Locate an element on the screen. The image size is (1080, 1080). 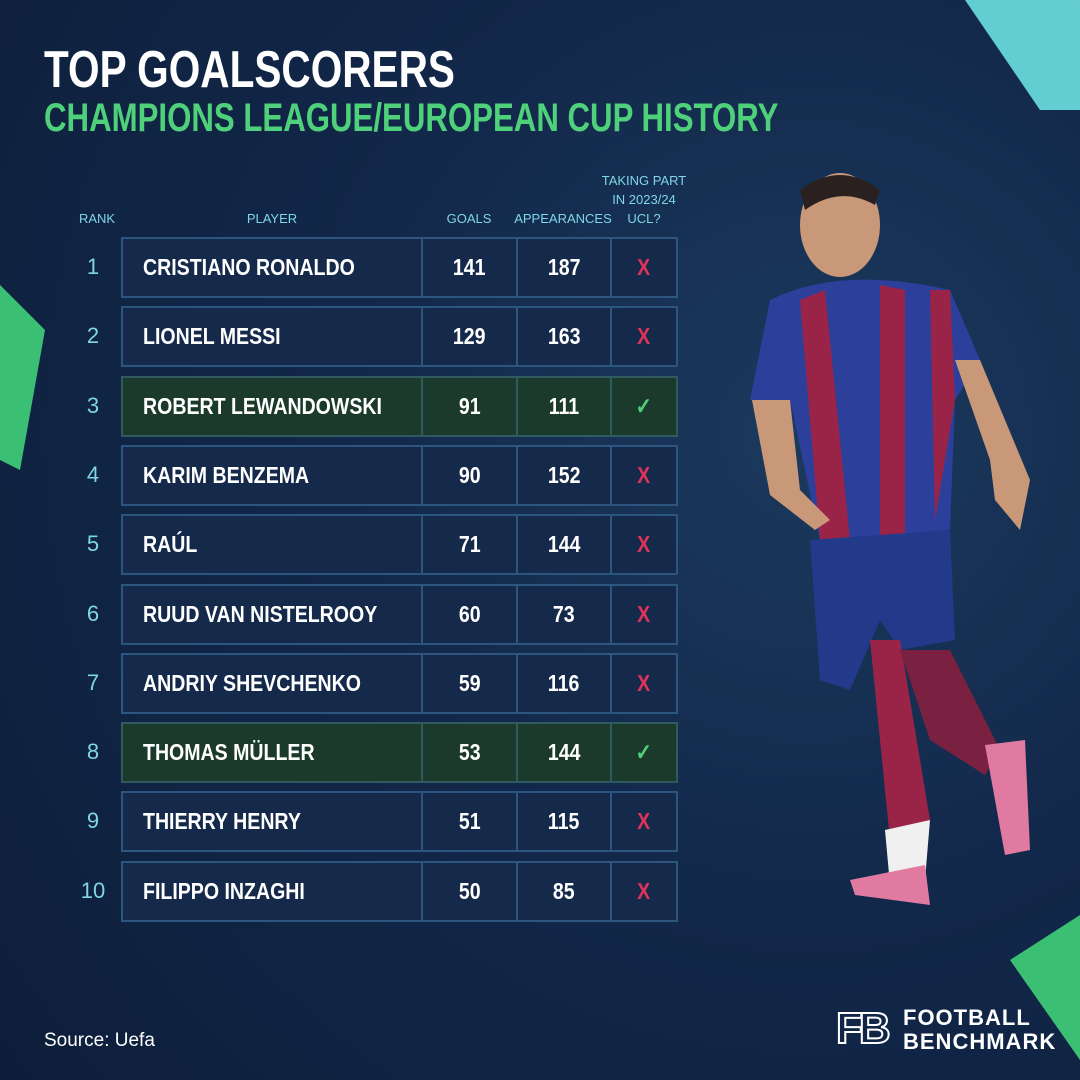
cell-text: 85 is located at coordinates (564, 890).